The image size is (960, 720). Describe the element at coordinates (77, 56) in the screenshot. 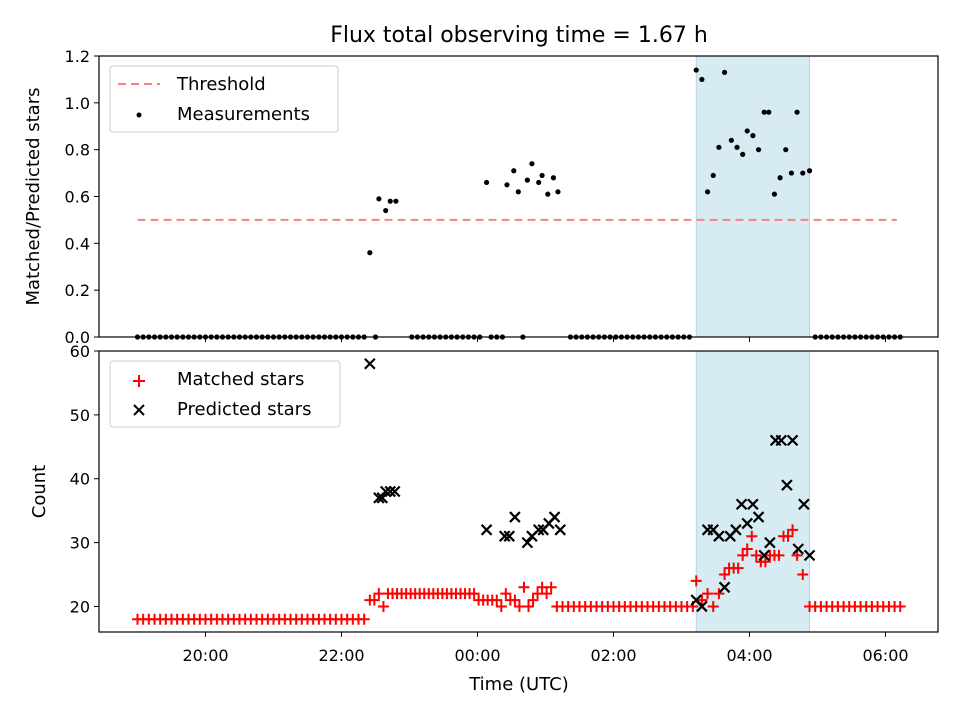

I see `y-tick-label: 1.2` at that location.